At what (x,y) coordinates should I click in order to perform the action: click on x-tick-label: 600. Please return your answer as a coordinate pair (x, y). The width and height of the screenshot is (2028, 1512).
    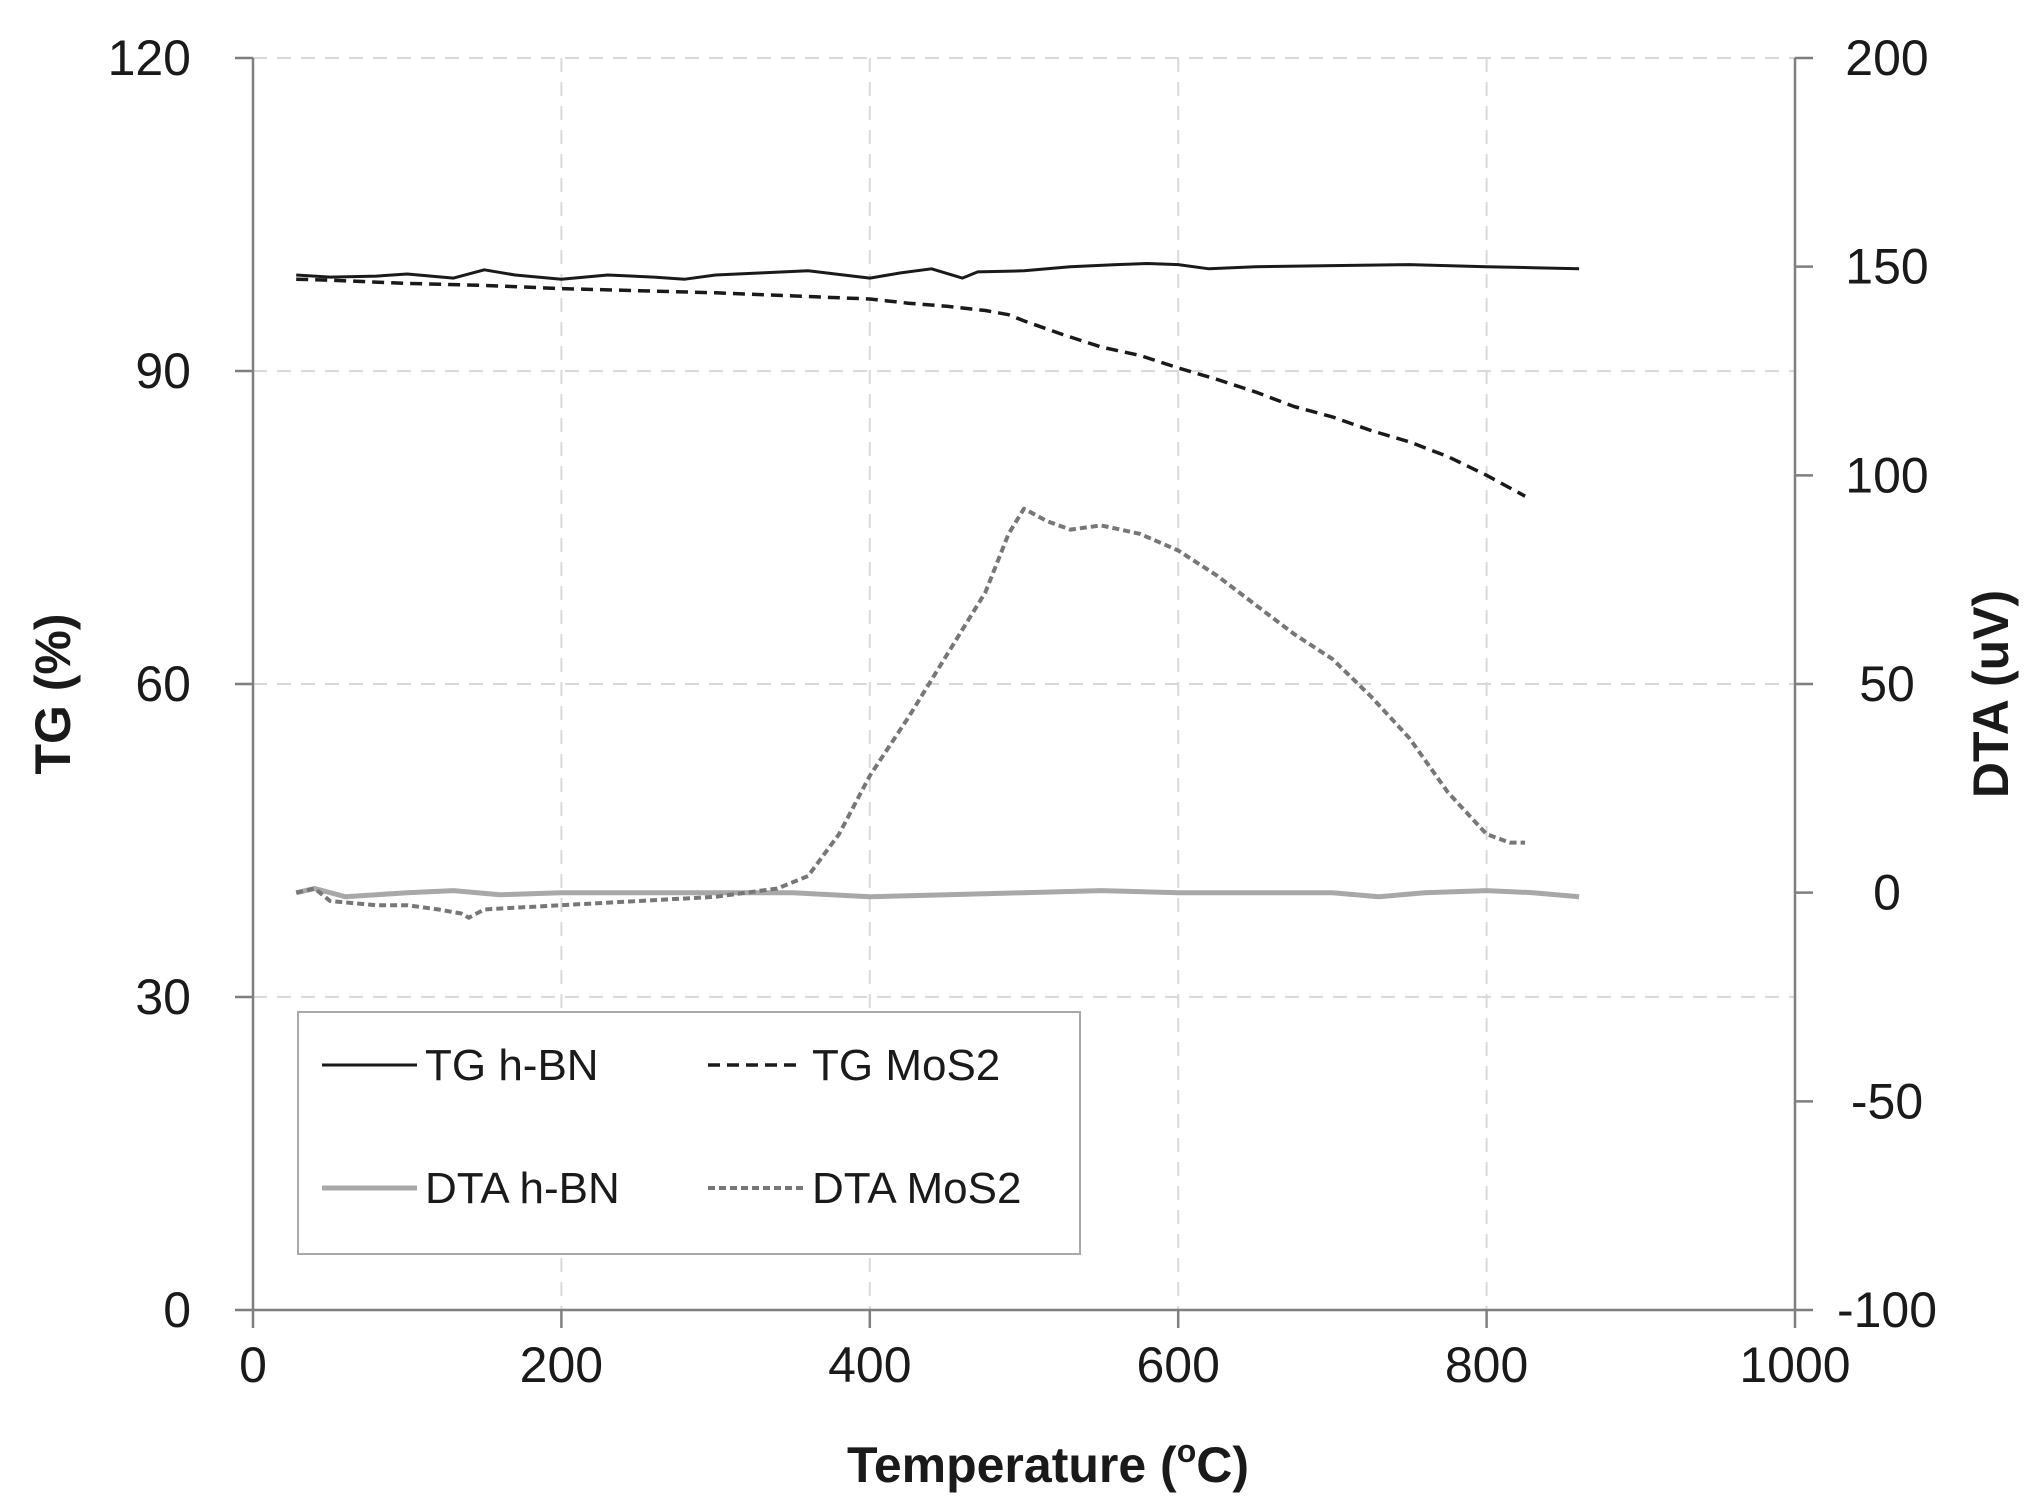
    Looking at the image, I should click on (1177, 1365).